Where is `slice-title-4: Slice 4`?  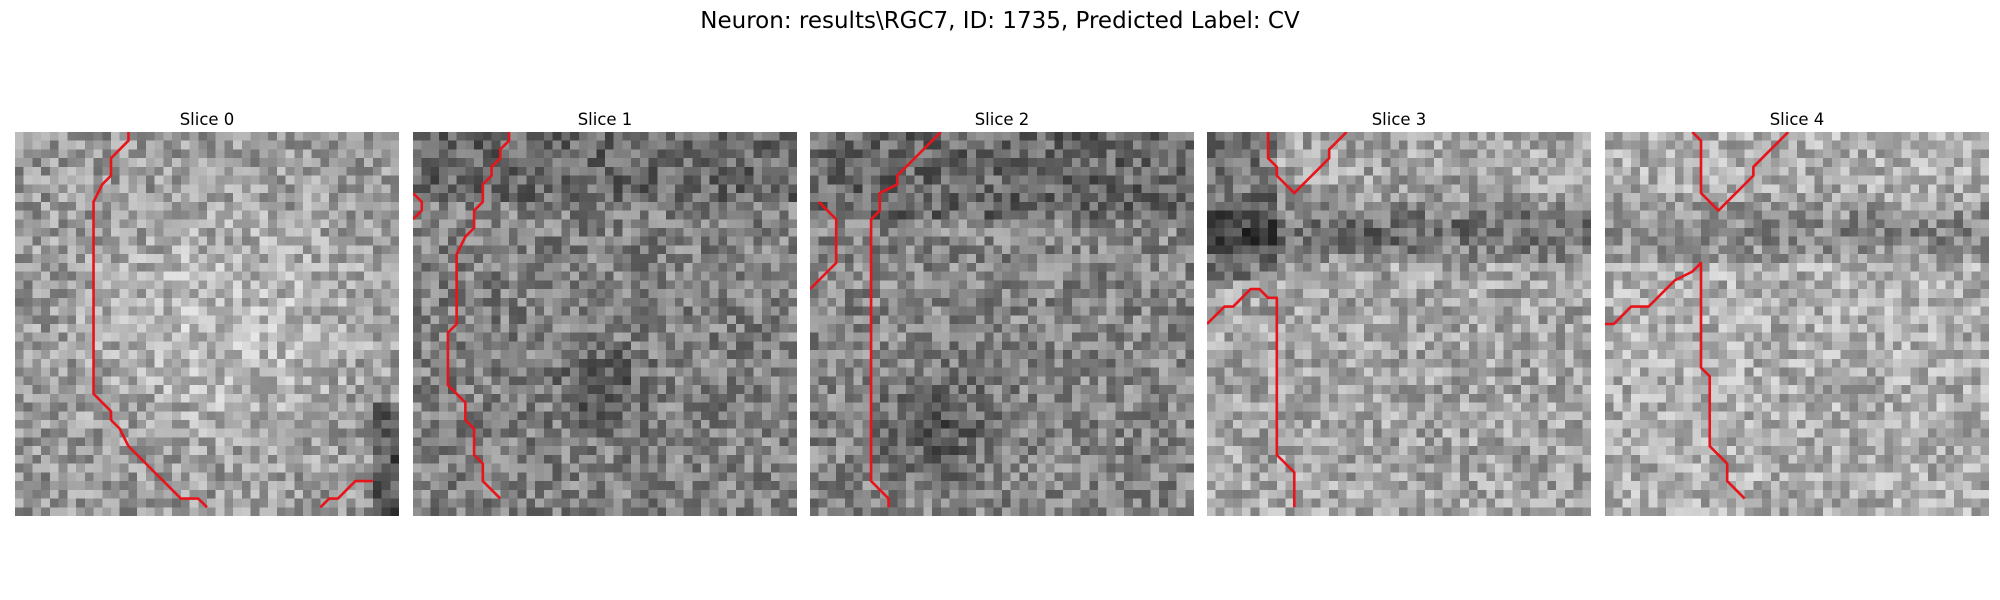 slice-title-4: Slice 4 is located at coordinates (1797, 119).